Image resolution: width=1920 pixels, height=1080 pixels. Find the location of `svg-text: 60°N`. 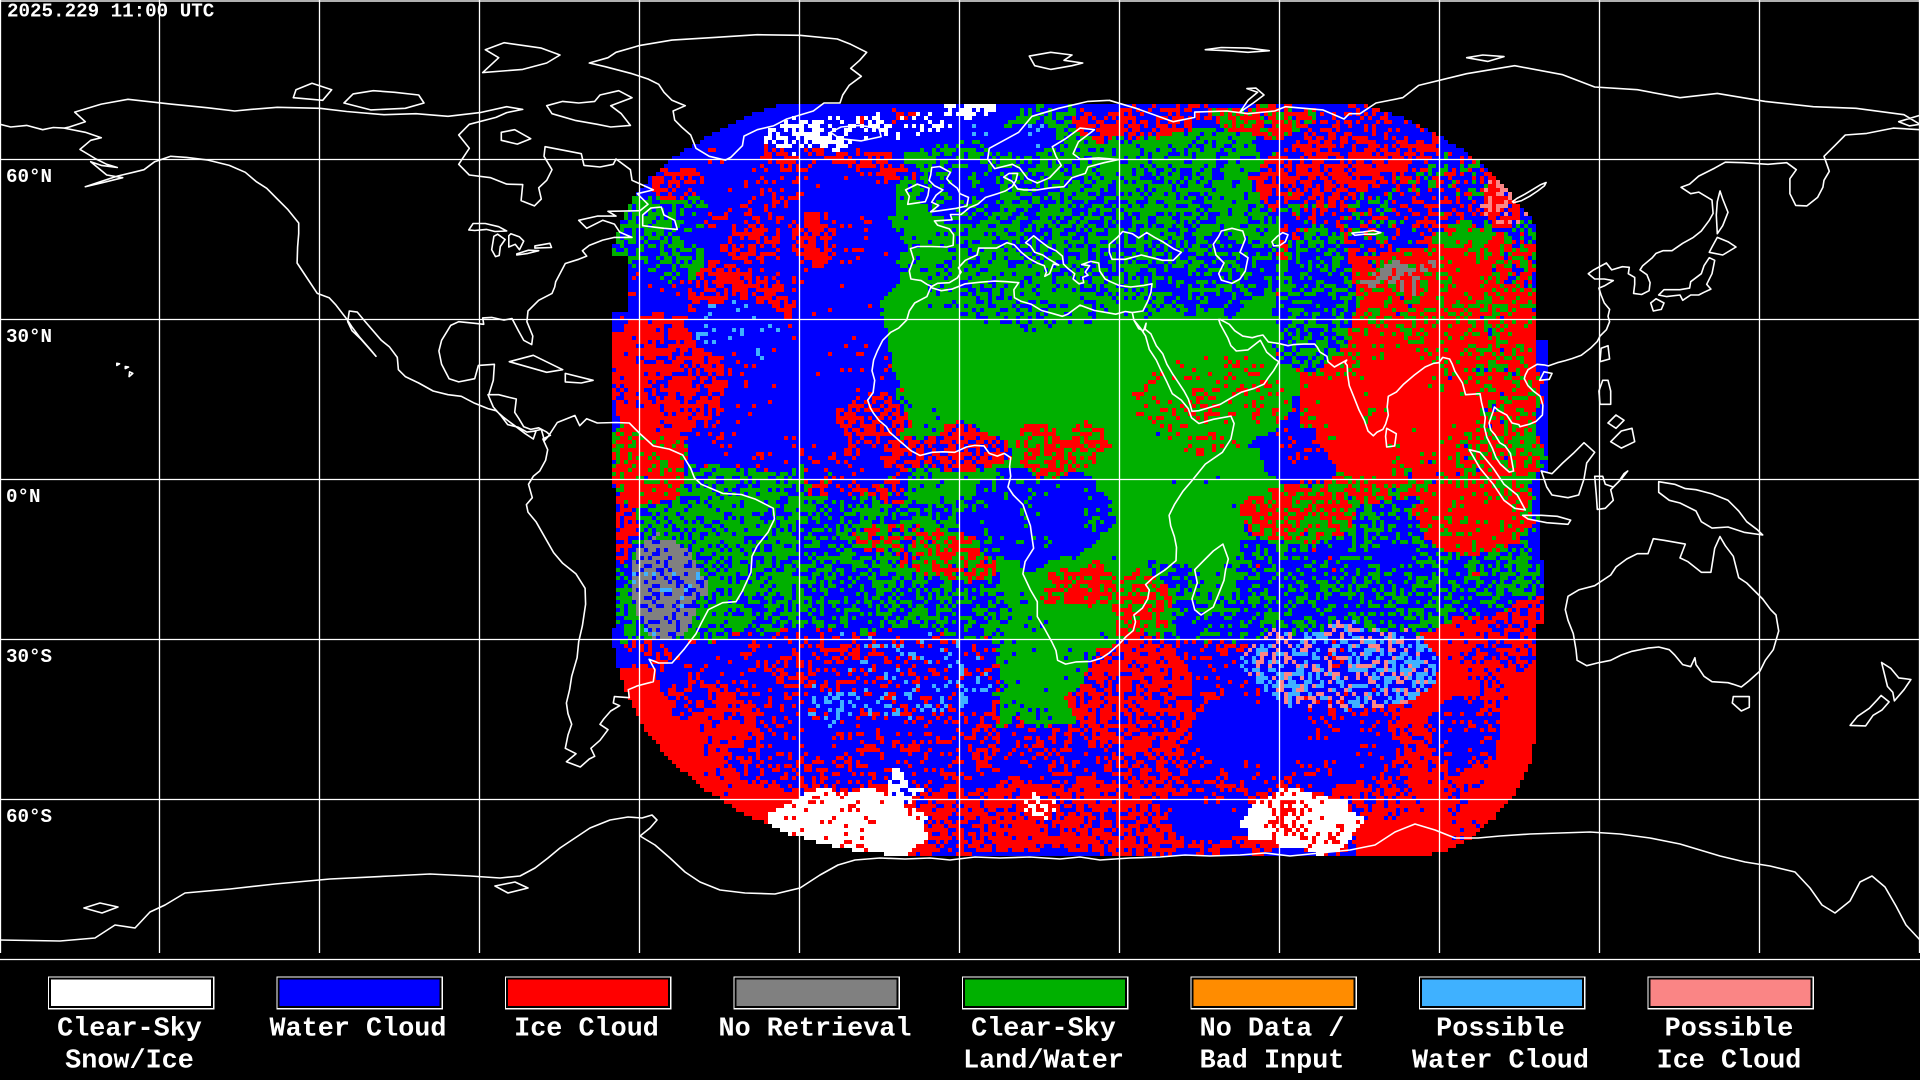

svg-text: 60°N is located at coordinates (29, 177).